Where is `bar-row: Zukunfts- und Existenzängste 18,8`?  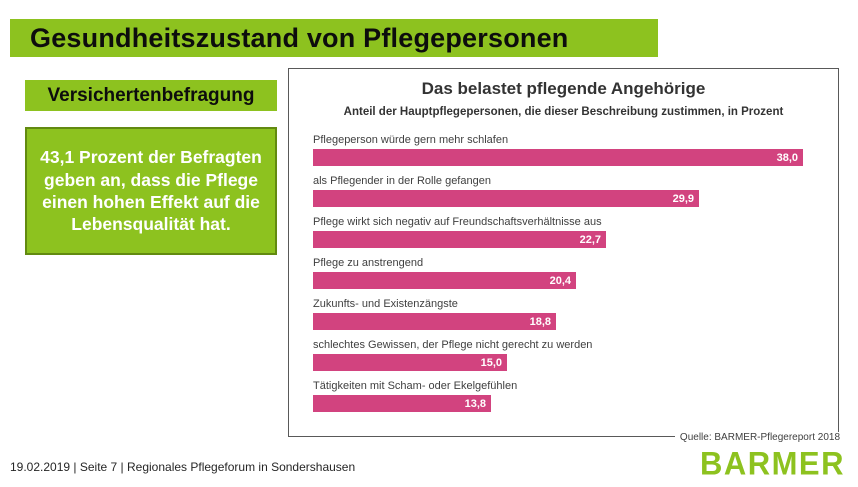 bar-row: Zukunfts- und Existenzängste 18,8 is located at coordinates (568, 314).